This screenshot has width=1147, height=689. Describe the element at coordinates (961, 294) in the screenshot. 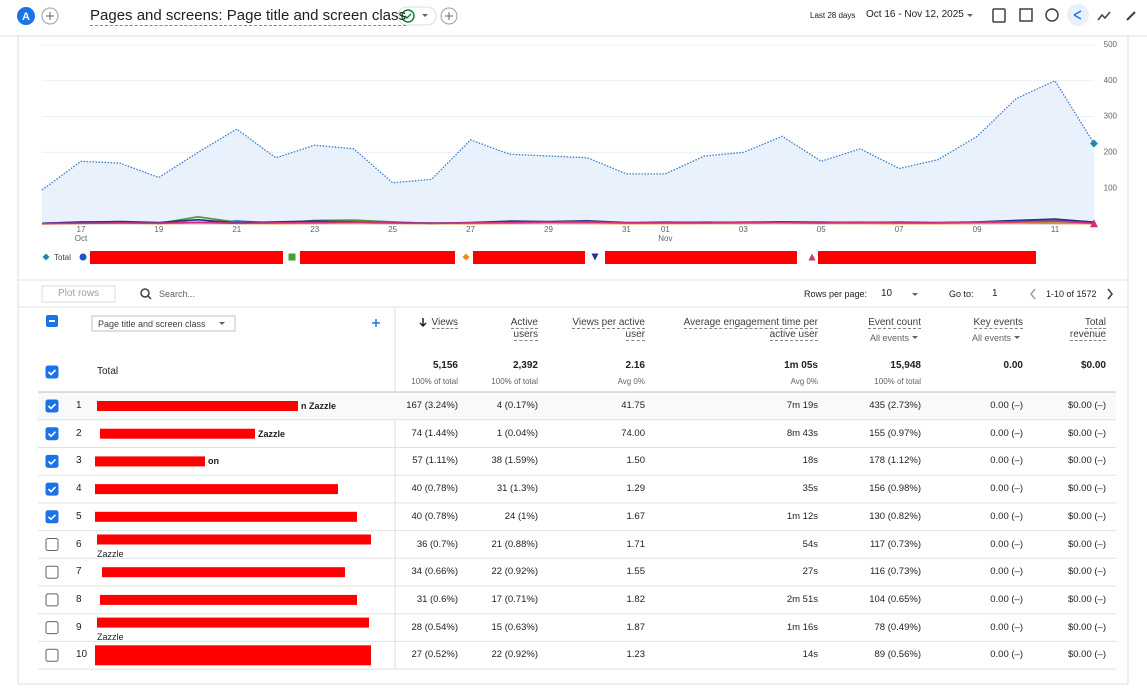

I see `go-to-label: Go to:` at that location.